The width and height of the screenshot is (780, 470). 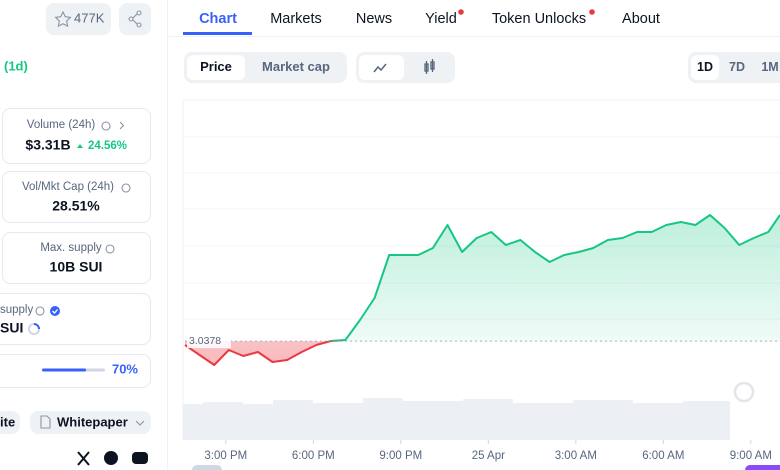 I want to click on range-label: 1D, so click(x=705, y=67).